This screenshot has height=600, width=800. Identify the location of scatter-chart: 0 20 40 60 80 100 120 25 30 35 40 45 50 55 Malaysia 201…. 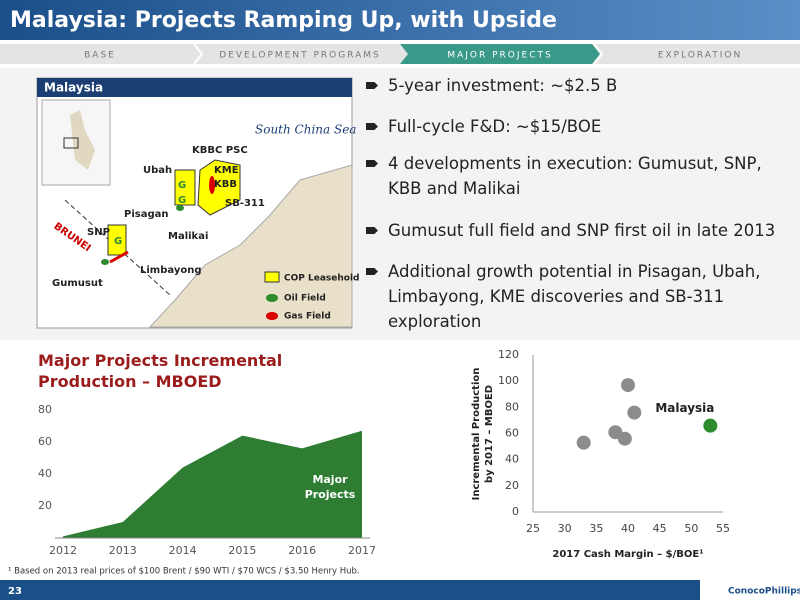
(600, 454).